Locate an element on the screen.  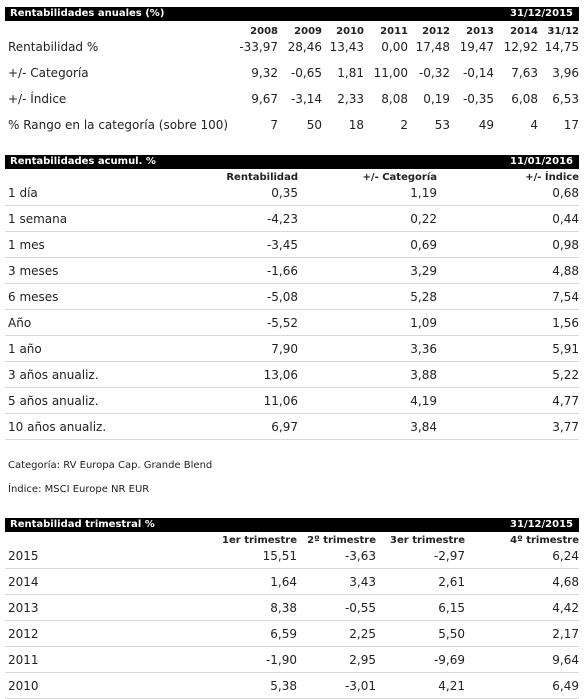
quarterly-row-label: 2014 is located at coordinates (23, 582).